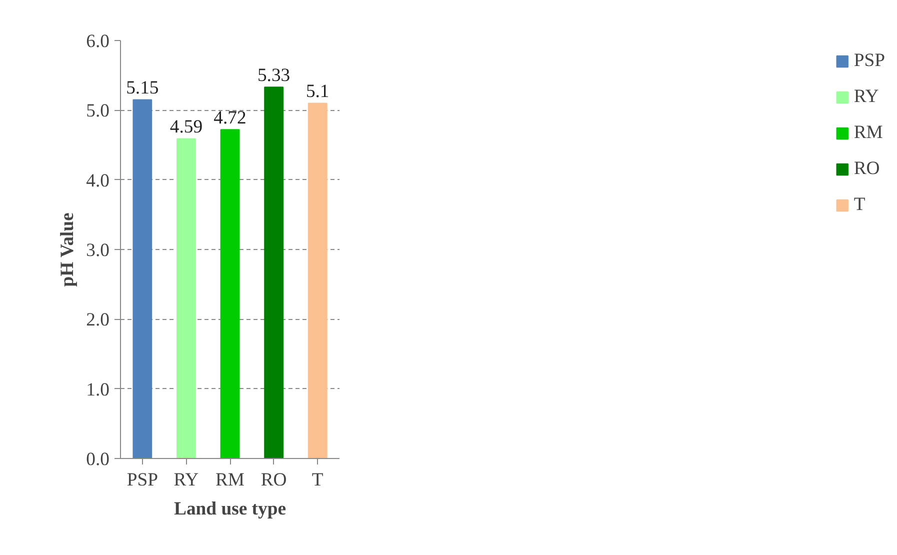  What do you see at coordinates (98, 111) in the screenshot?
I see `y-tick-label: 5.0` at bounding box center [98, 111].